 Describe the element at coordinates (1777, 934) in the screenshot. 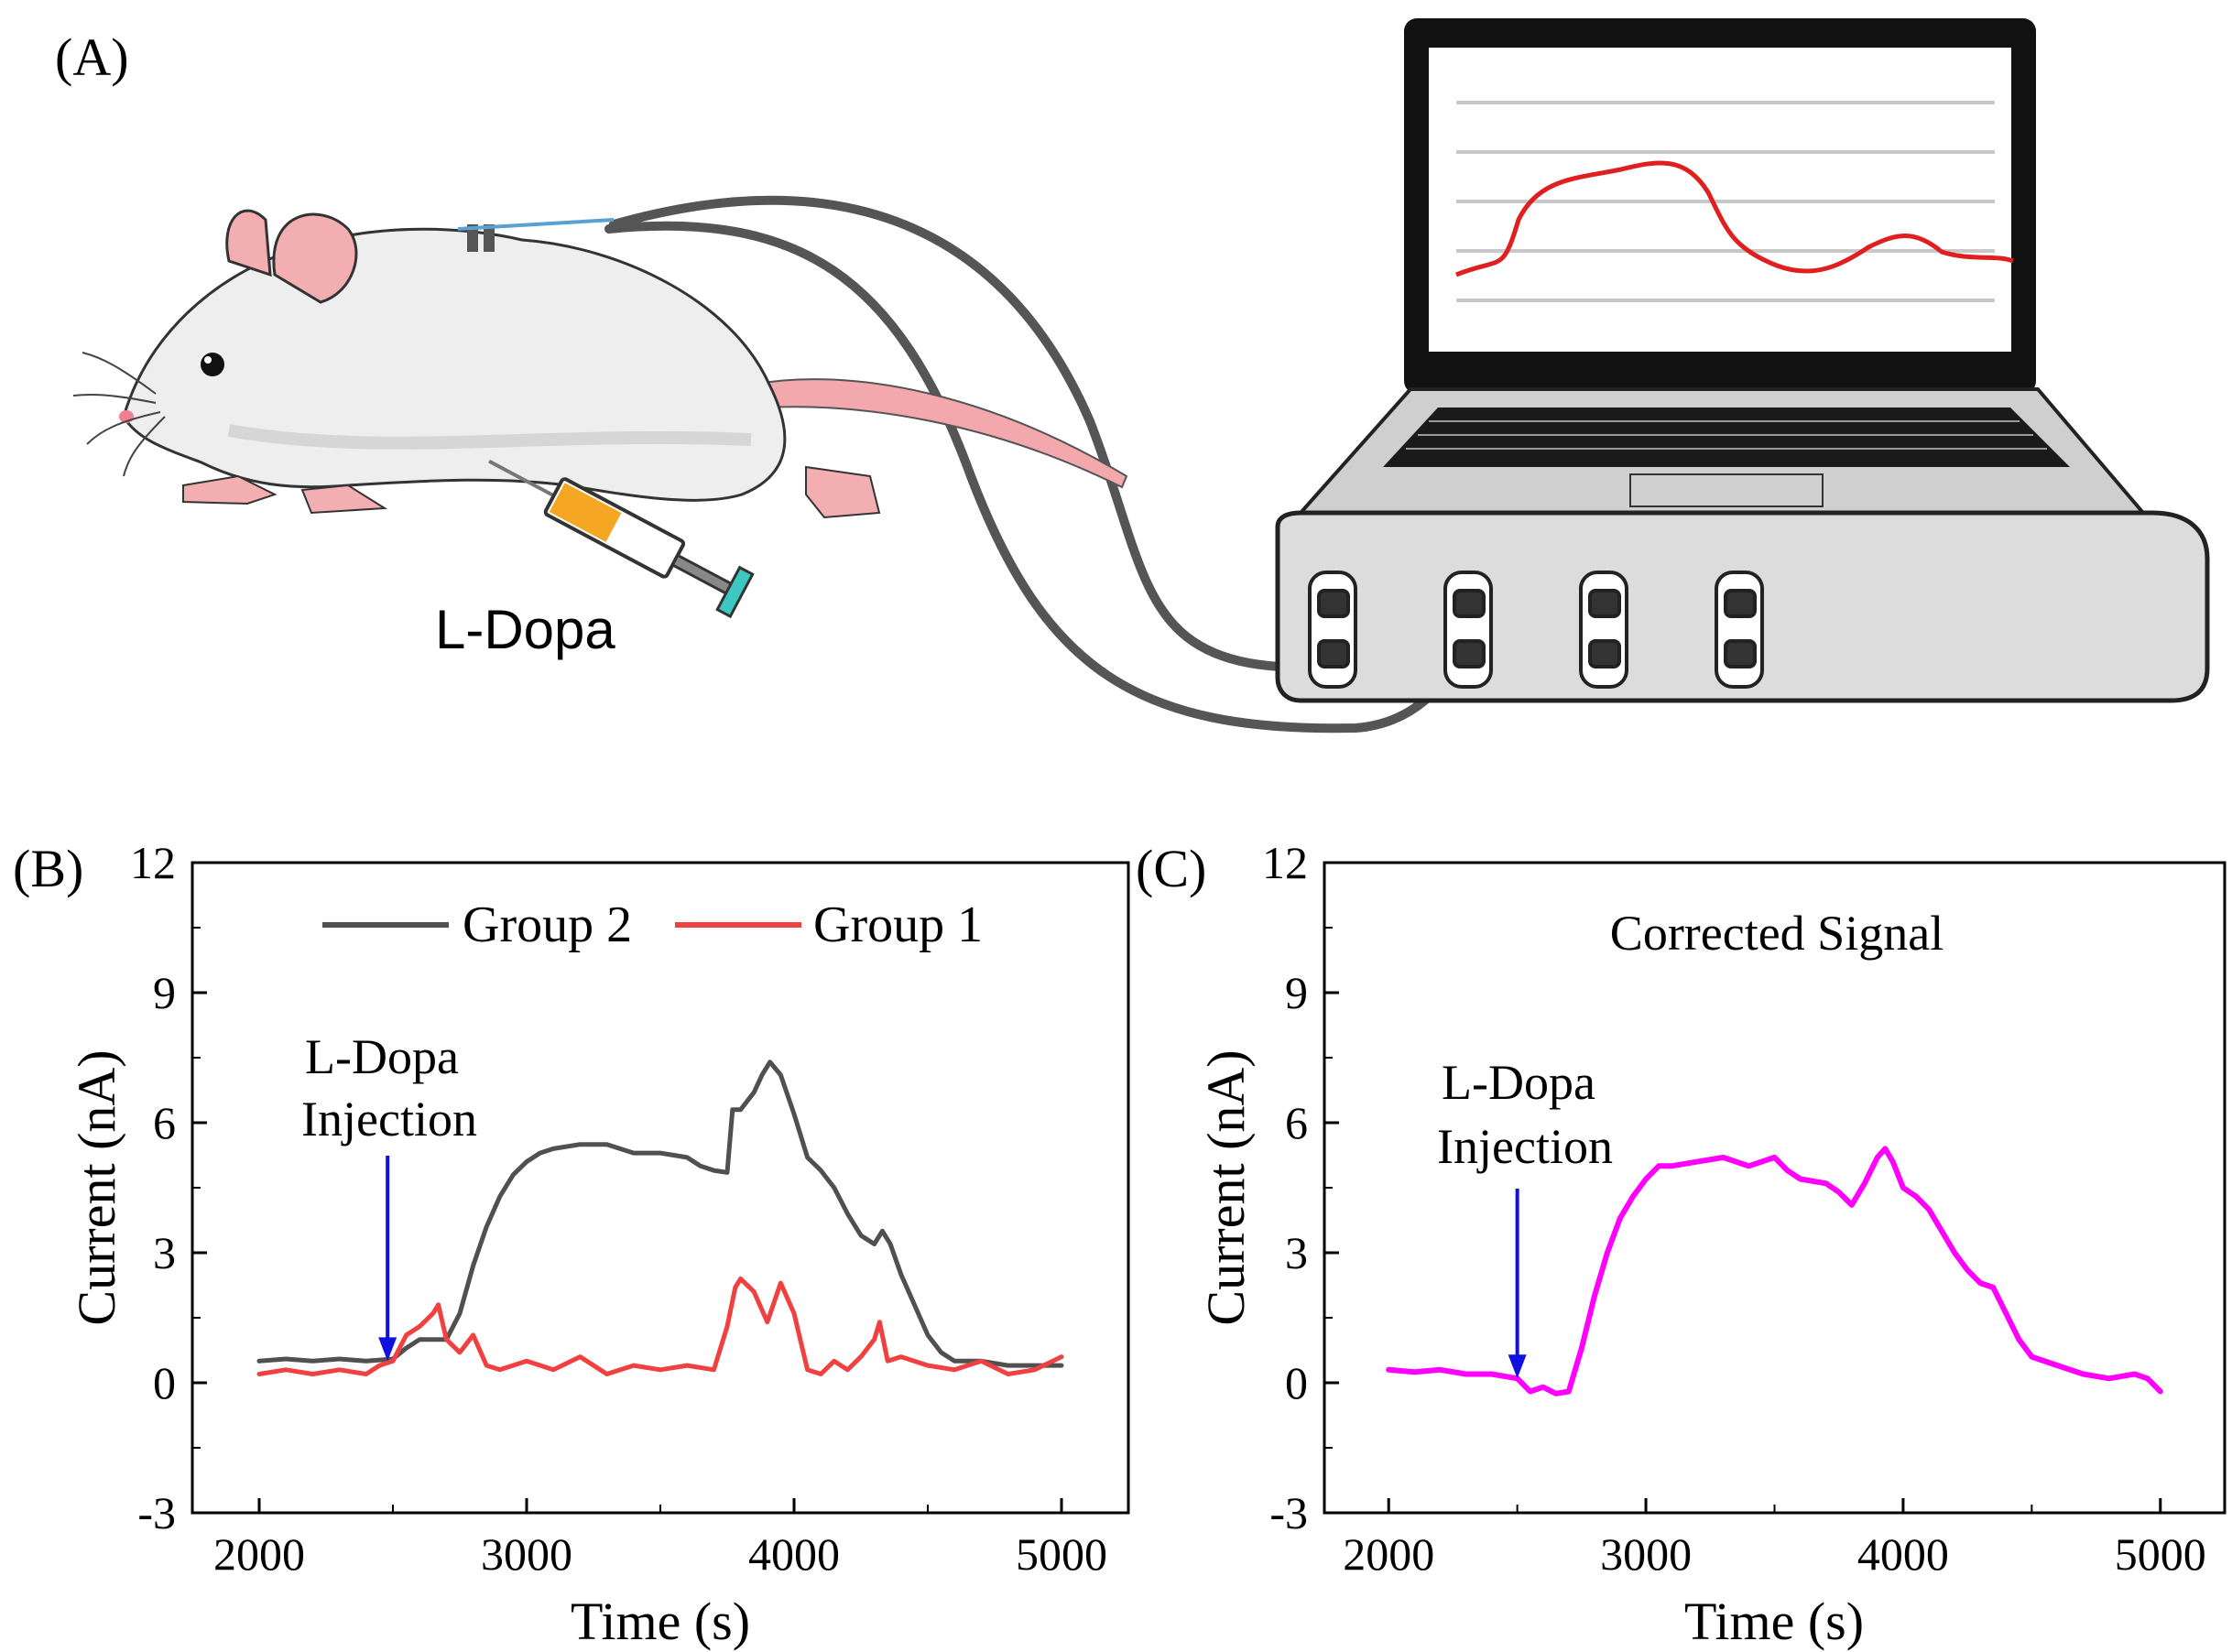

I see `chart-c-title: Corrected Signal` at that location.